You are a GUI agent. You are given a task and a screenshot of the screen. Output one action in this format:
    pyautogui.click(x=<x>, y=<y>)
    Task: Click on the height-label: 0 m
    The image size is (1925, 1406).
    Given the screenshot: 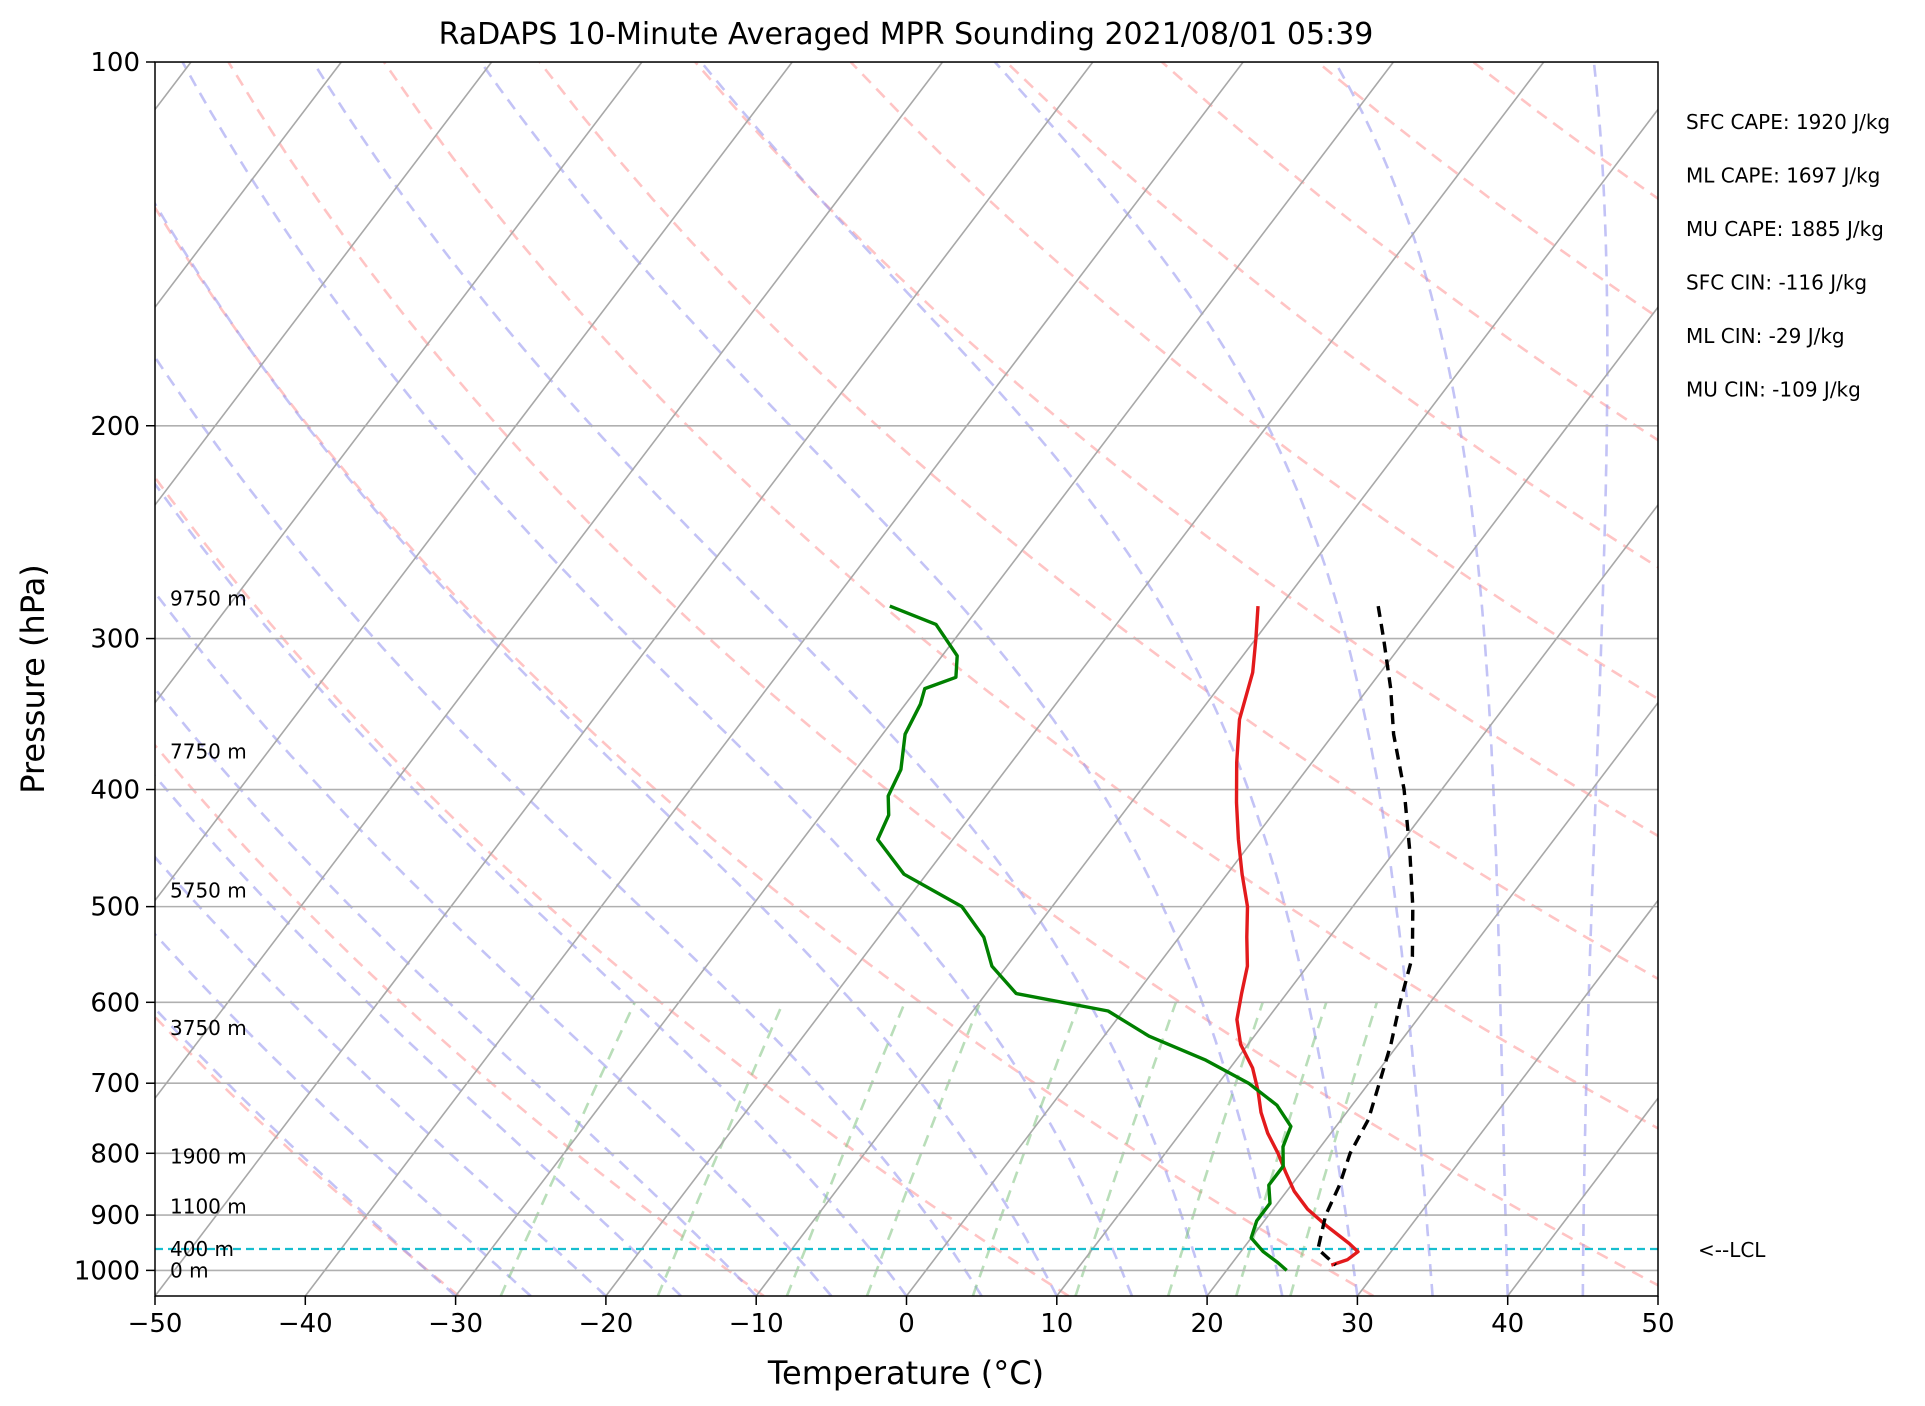 What is the action you would take?
    pyautogui.click(x=189, y=1270)
    